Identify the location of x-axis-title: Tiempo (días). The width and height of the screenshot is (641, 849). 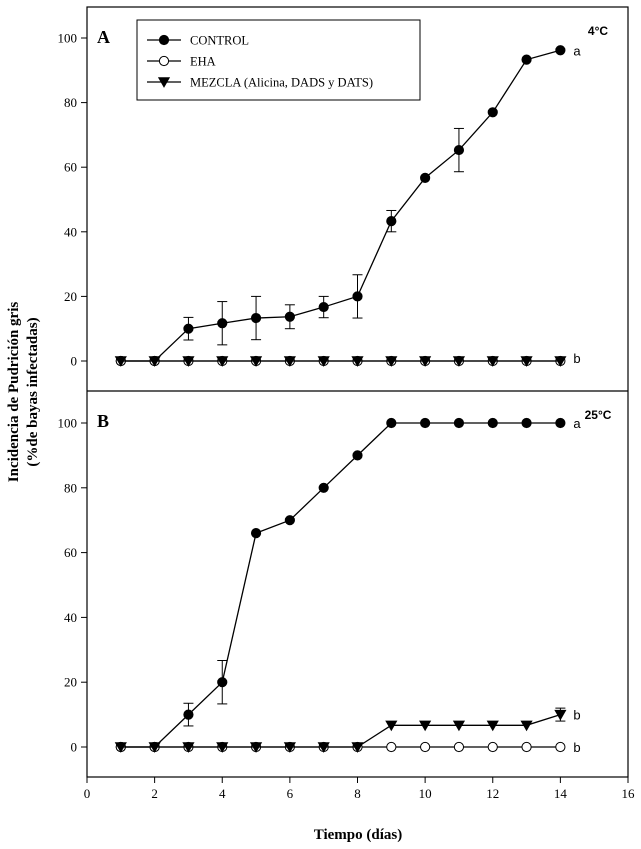
(358, 835).